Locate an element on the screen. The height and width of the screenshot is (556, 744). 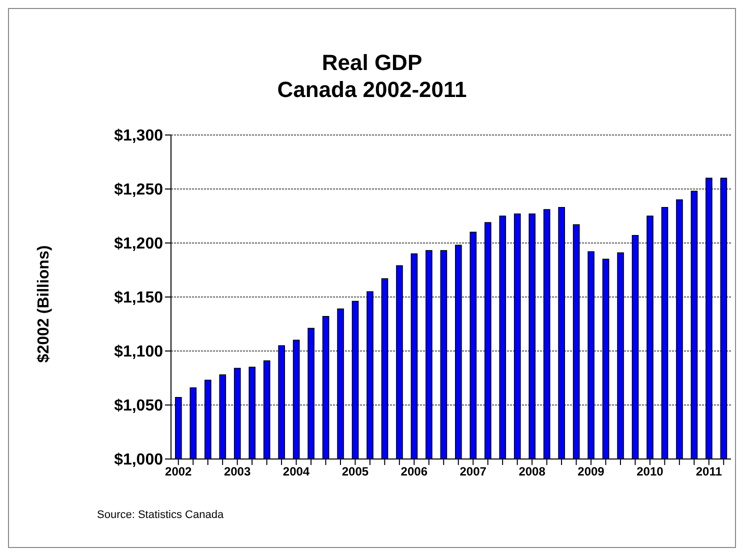
y-tick-label: $1,100 is located at coordinates (139, 352).